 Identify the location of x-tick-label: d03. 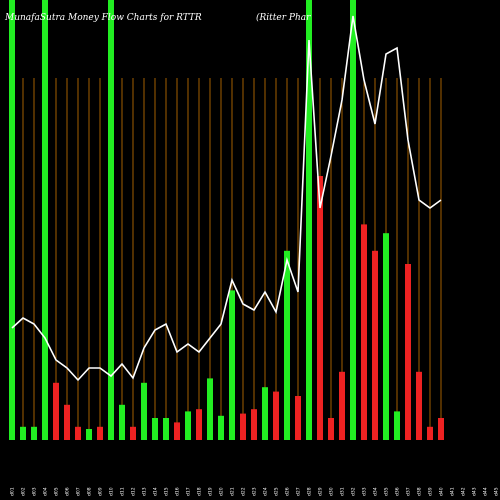
(35, 491).